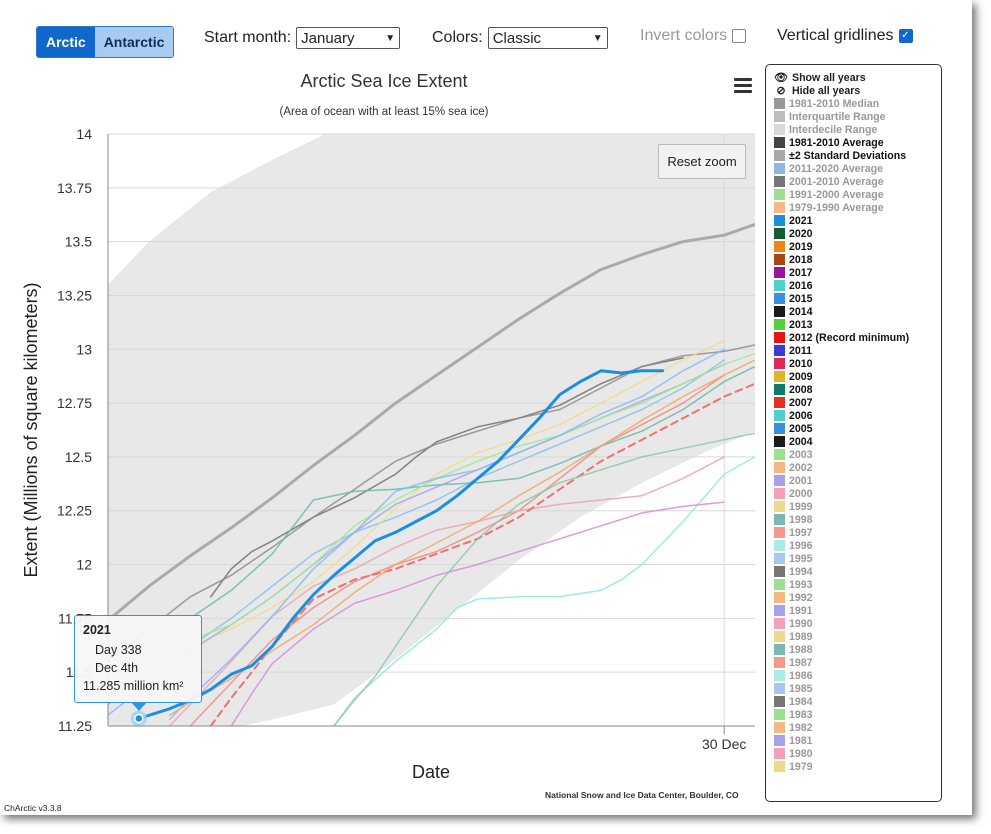 Image resolution: width=991 pixels, height=834 pixels. Describe the element at coordinates (857, 662) in the screenshot. I see `legend-item: 1987` at that location.